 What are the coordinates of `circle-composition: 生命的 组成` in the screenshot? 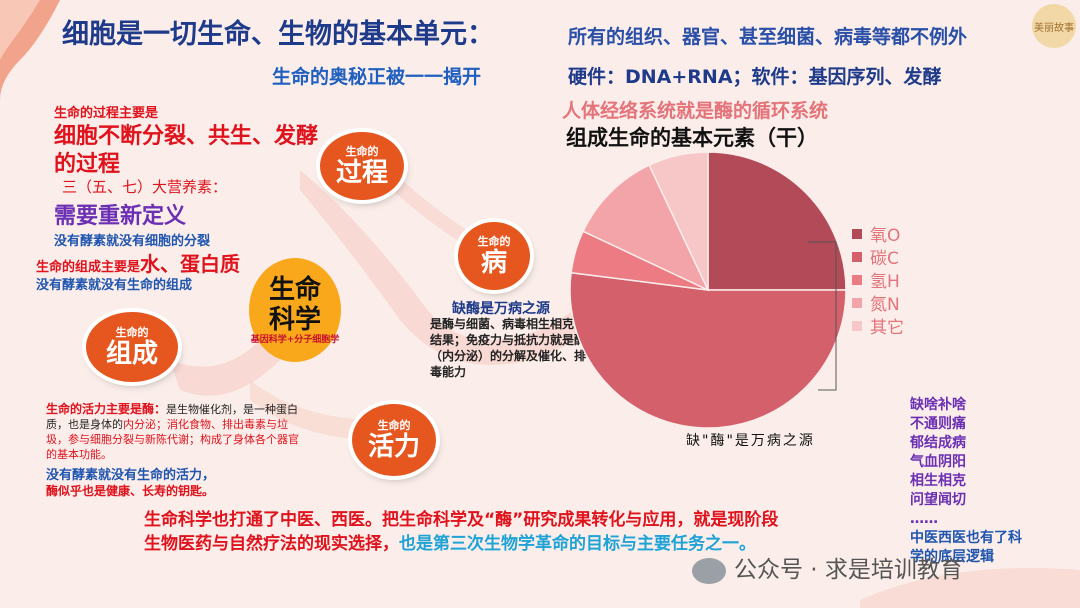 It's located at (132, 347).